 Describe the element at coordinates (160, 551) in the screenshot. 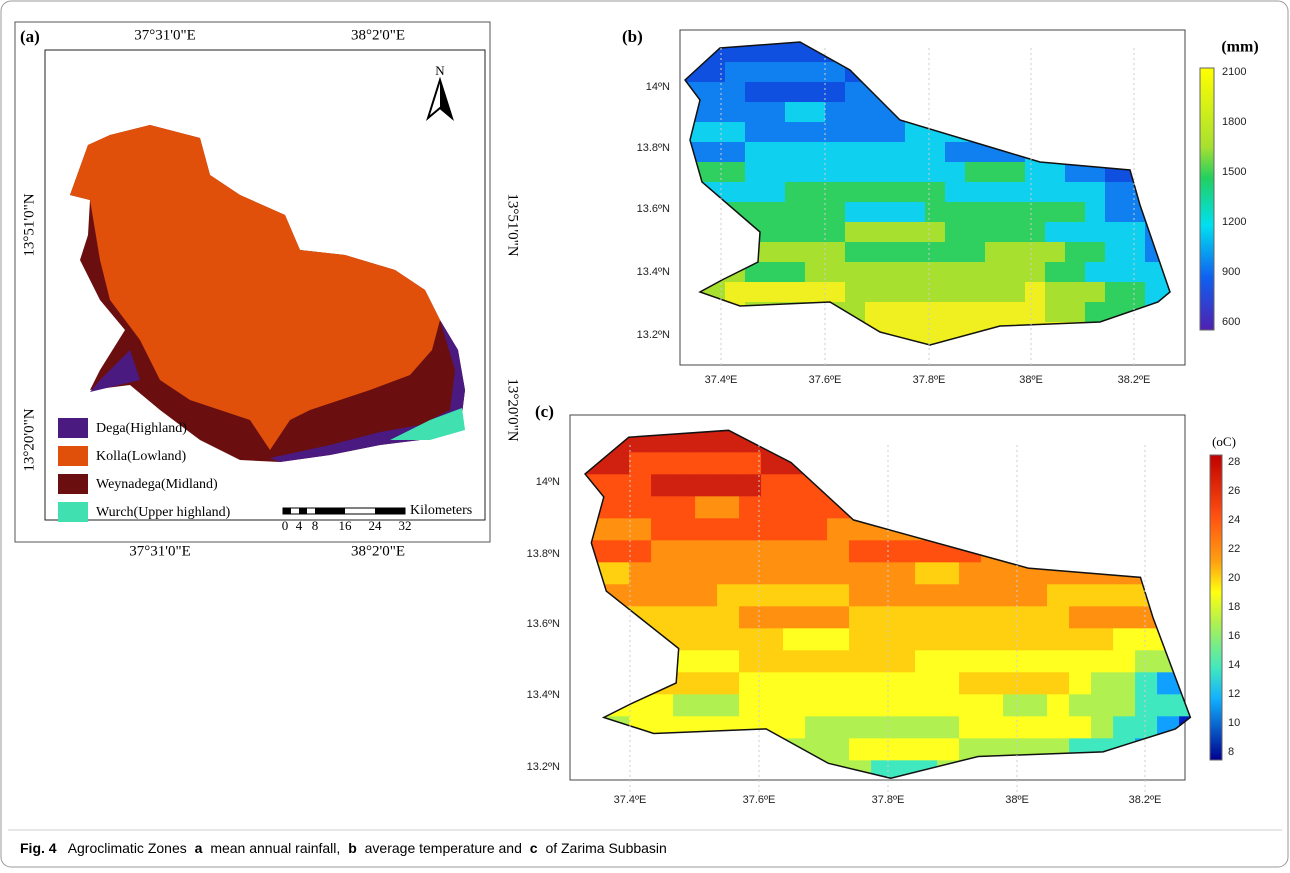

I see `tick-label: 37°31'0"E` at that location.